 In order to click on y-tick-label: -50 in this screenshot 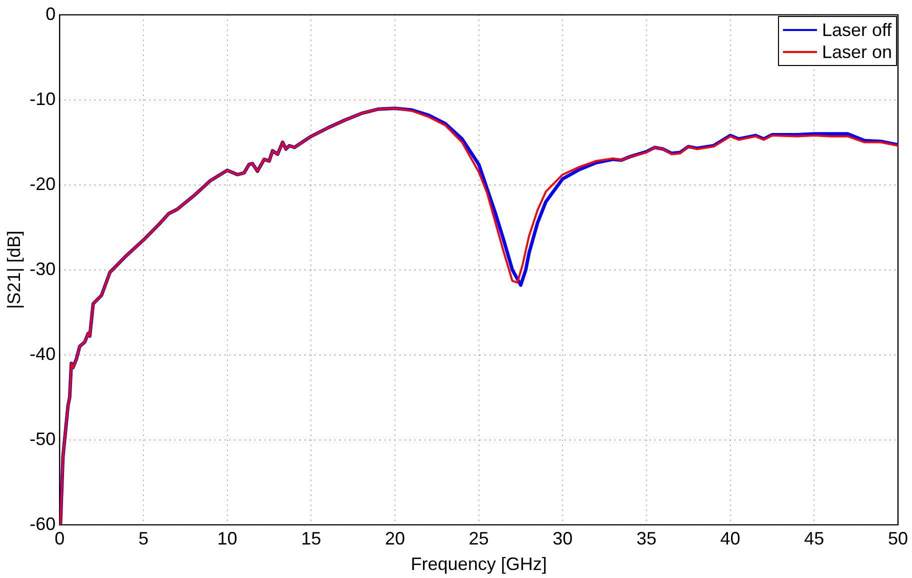, I will do `click(43, 438)`.